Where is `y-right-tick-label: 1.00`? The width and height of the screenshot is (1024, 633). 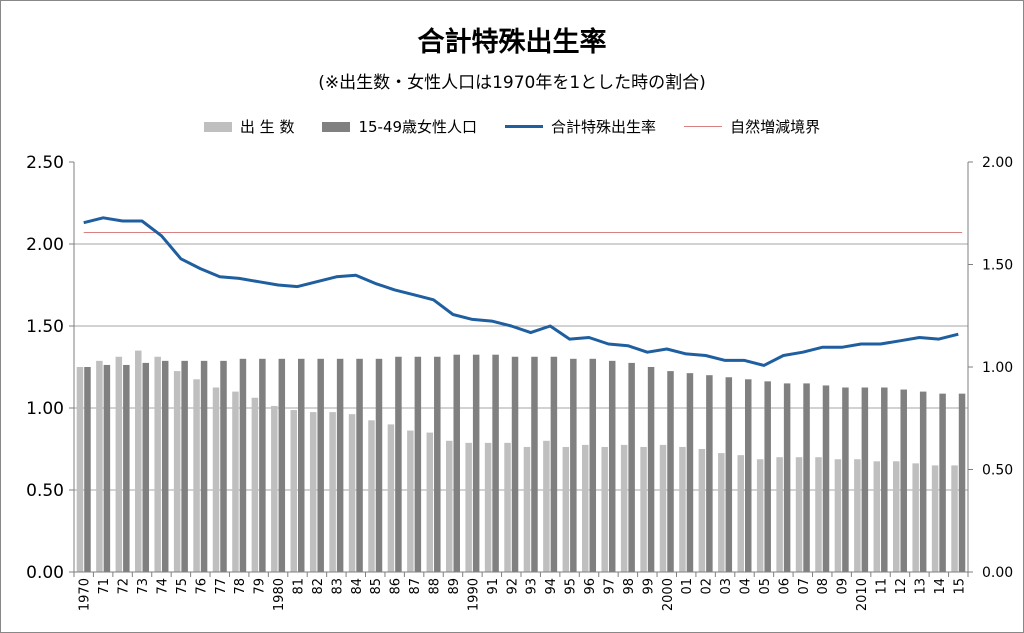
y-right-tick-label: 1.00 is located at coordinates (997, 368).